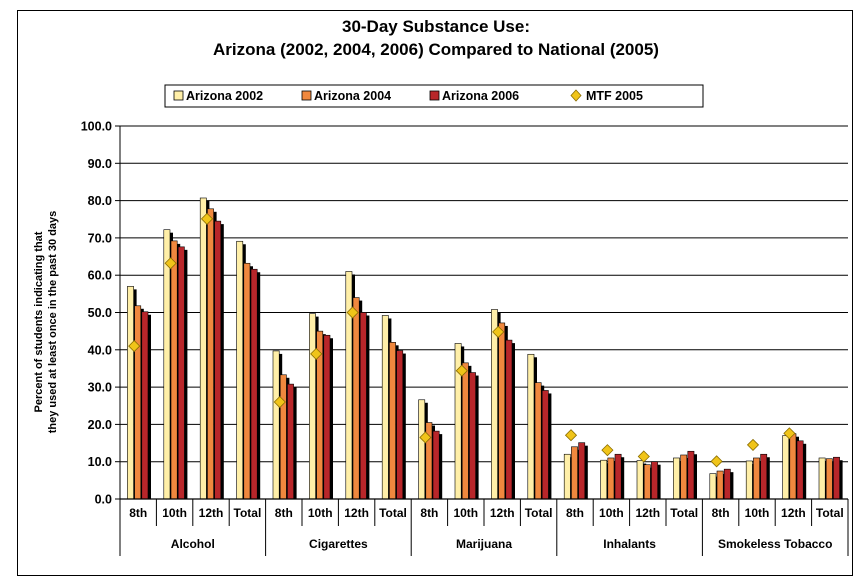  What do you see at coordinates (100, 201) in the screenshot?
I see `y-tick-label: 80.0` at bounding box center [100, 201].